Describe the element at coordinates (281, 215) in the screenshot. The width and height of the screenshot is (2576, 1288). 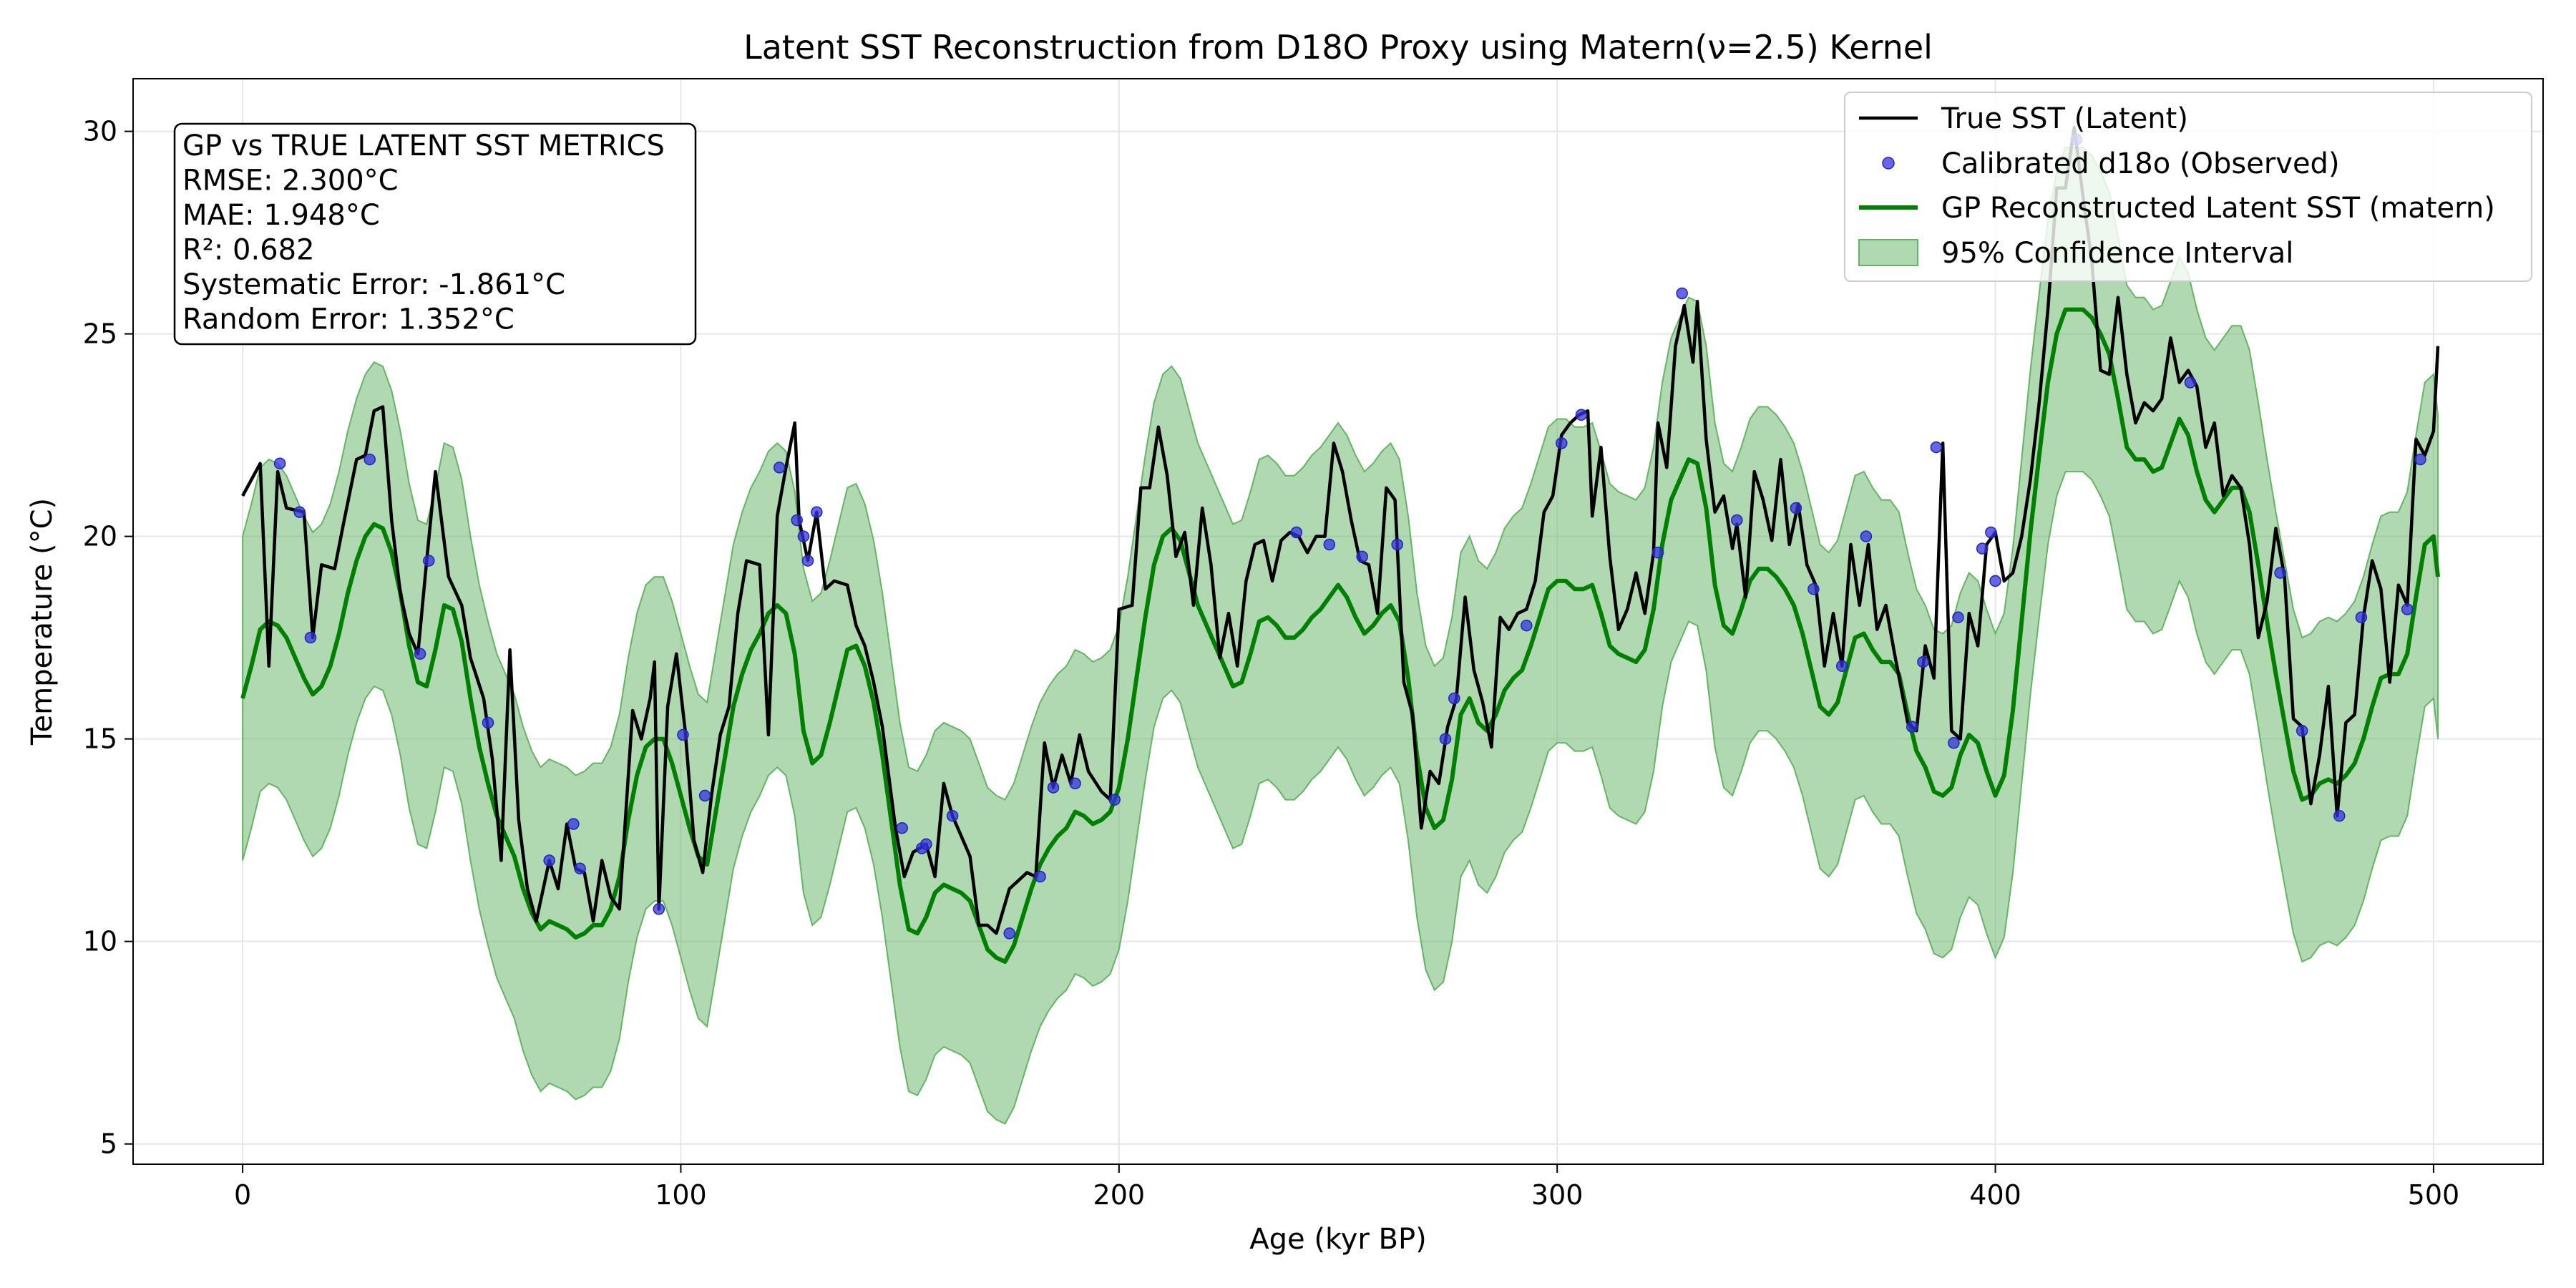
I see `metrics-line: MAE: 1.948°C` at that location.